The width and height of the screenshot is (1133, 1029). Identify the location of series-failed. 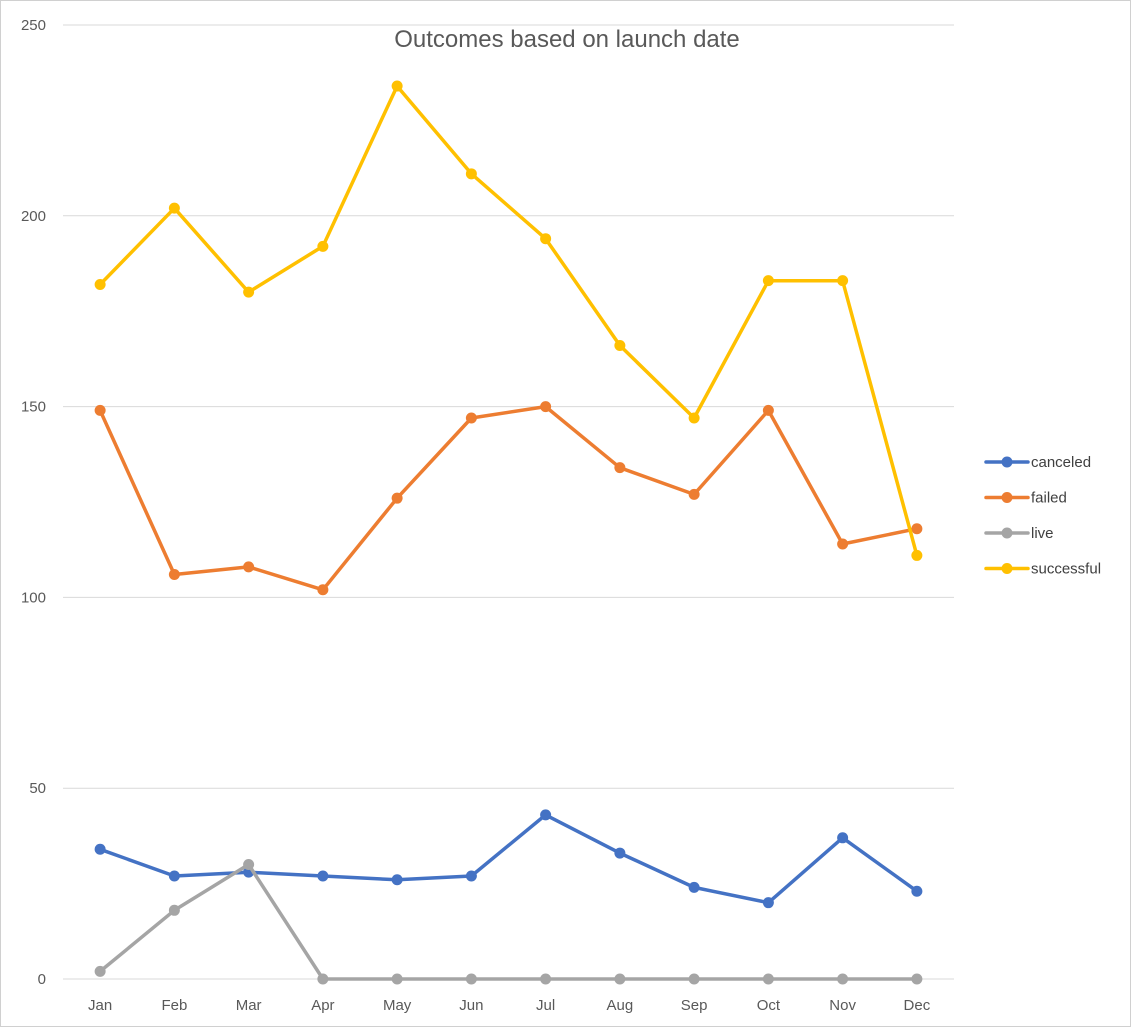
(508, 498).